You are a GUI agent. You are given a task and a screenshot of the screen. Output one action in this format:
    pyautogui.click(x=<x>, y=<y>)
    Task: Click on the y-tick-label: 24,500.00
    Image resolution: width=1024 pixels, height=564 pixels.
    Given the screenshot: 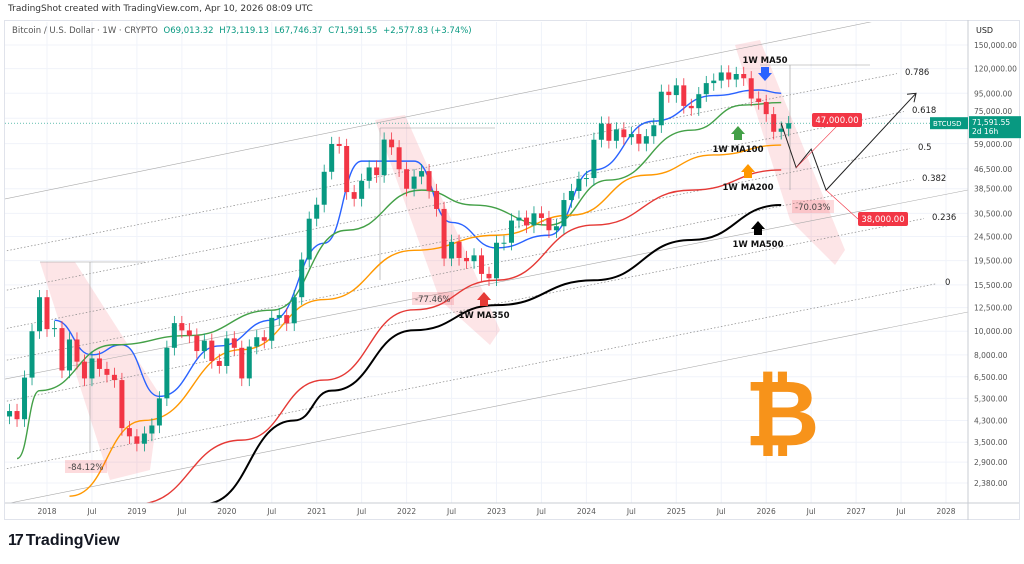 What is the action you would take?
    pyautogui.click(x=993, y=237)
    